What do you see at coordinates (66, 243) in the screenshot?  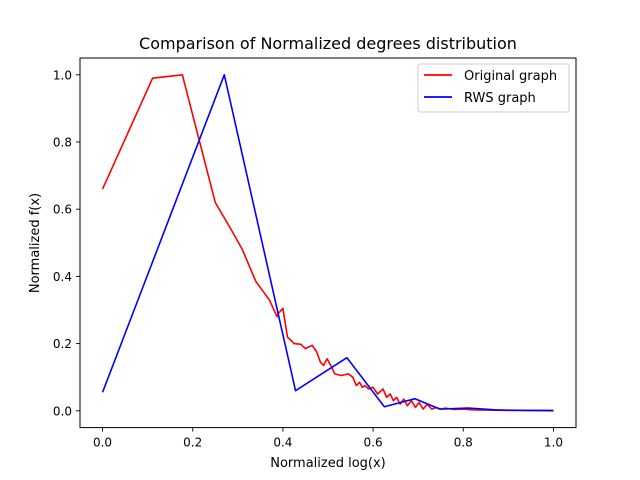 I see `y-ticks: 0.0 0.2 0.4 0.6 0.8 1.0` at bounding box center [66, 243].